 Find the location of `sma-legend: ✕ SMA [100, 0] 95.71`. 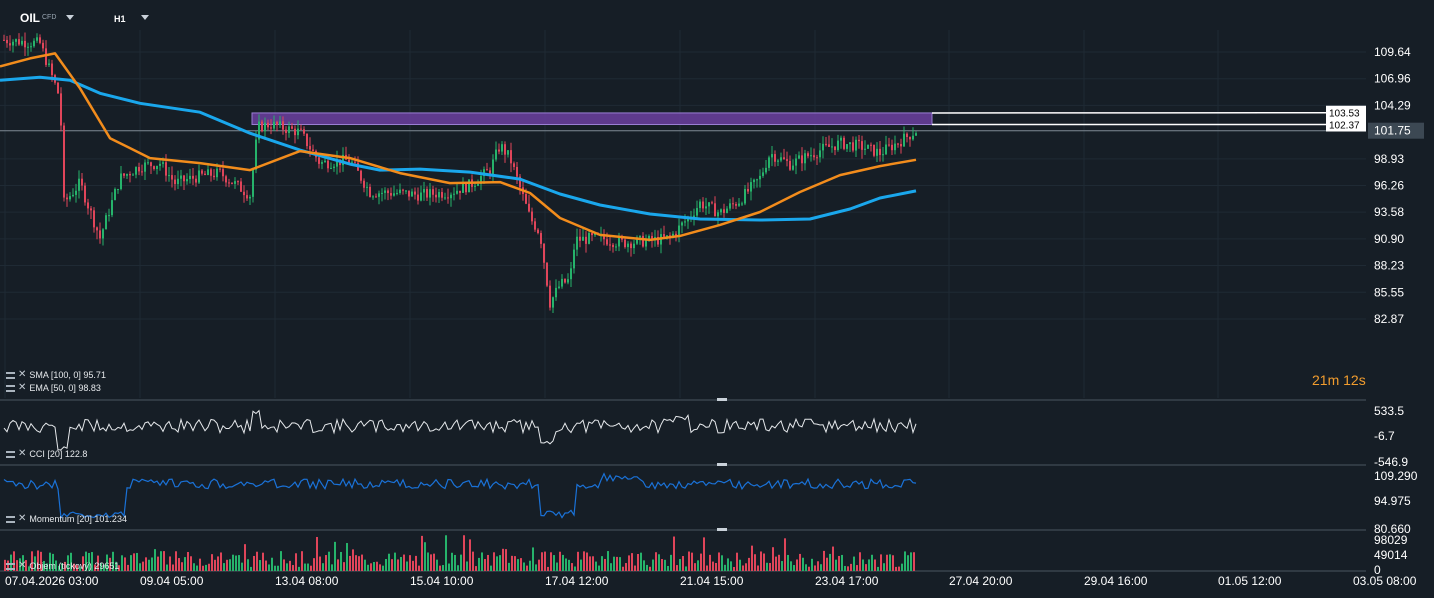

sma-legend: ✕ SMA [100, 0] 95.71 is located at coordinates (56, 375).